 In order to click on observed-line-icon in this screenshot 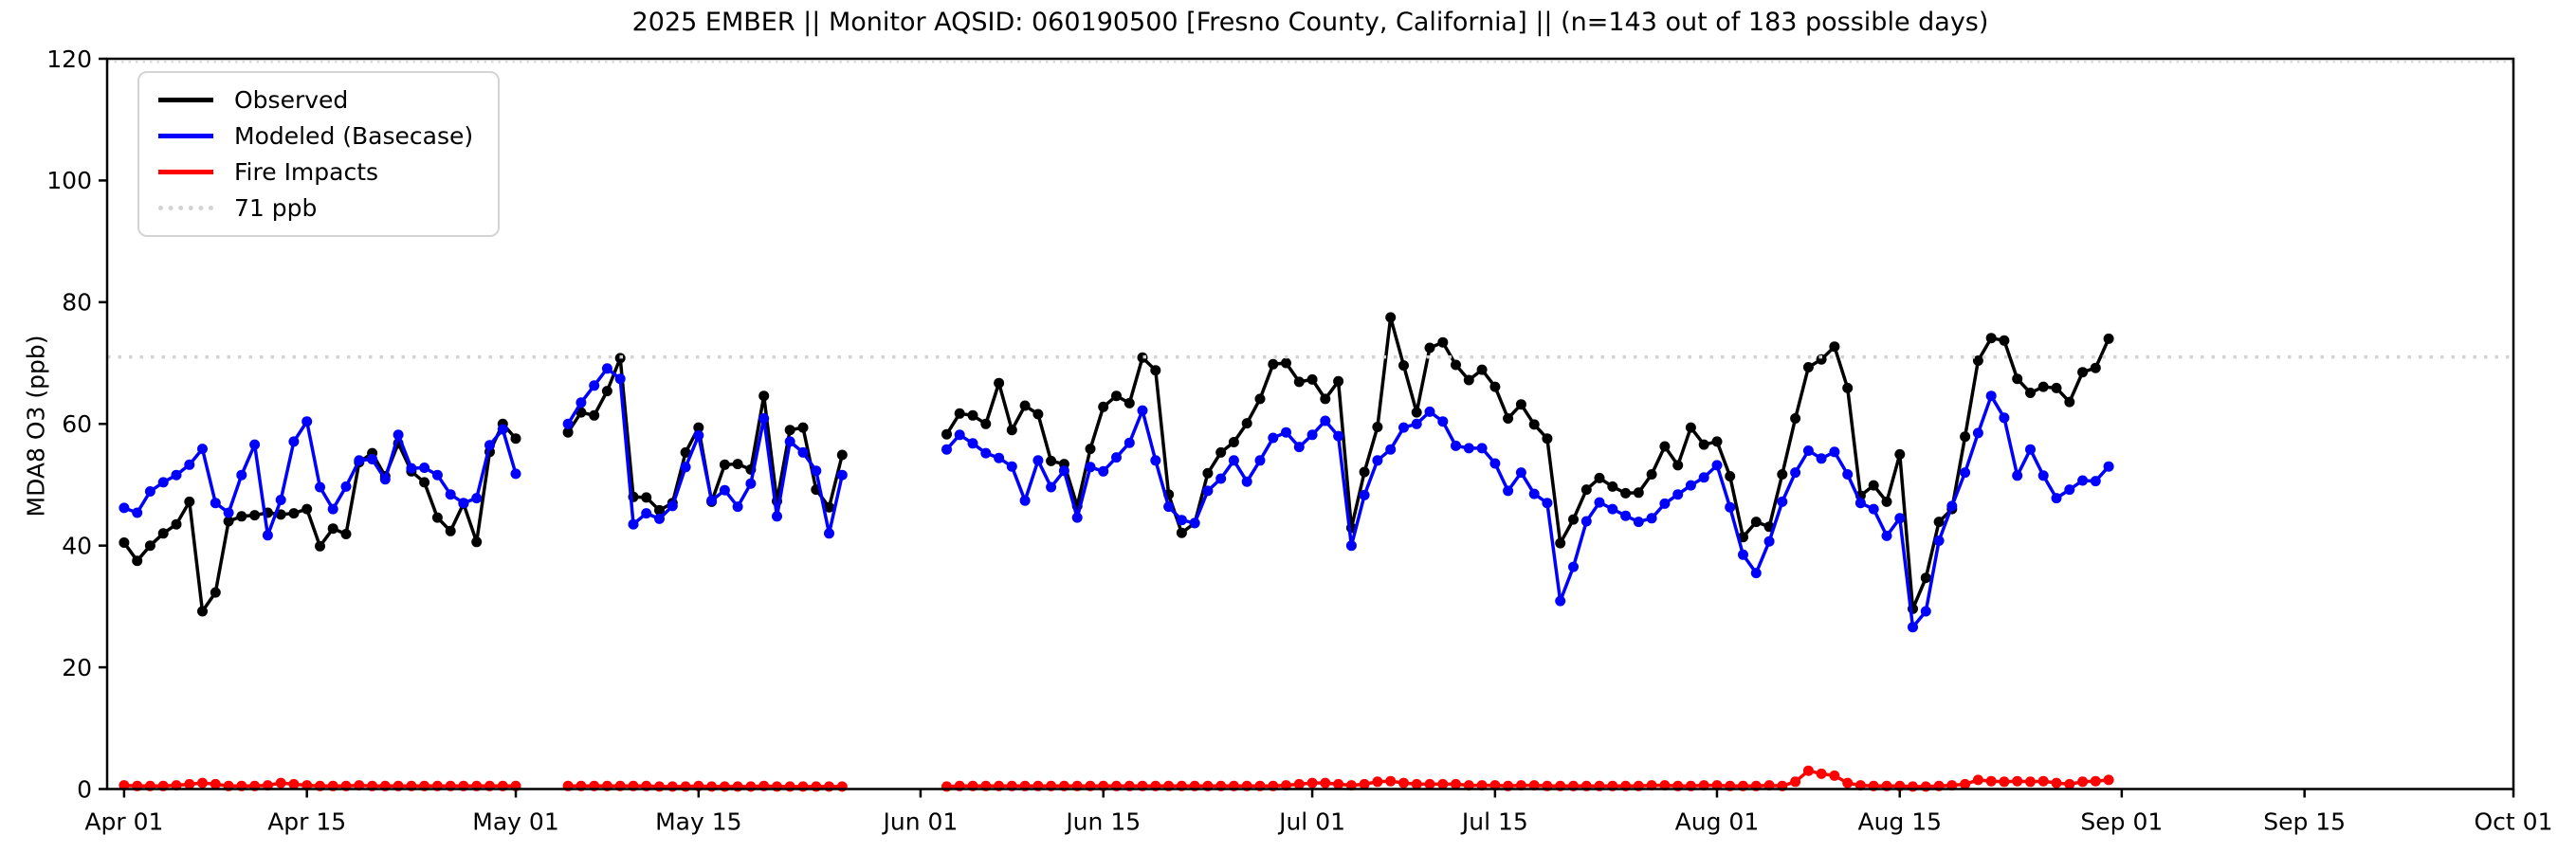, I will do `click(185, 100)`.